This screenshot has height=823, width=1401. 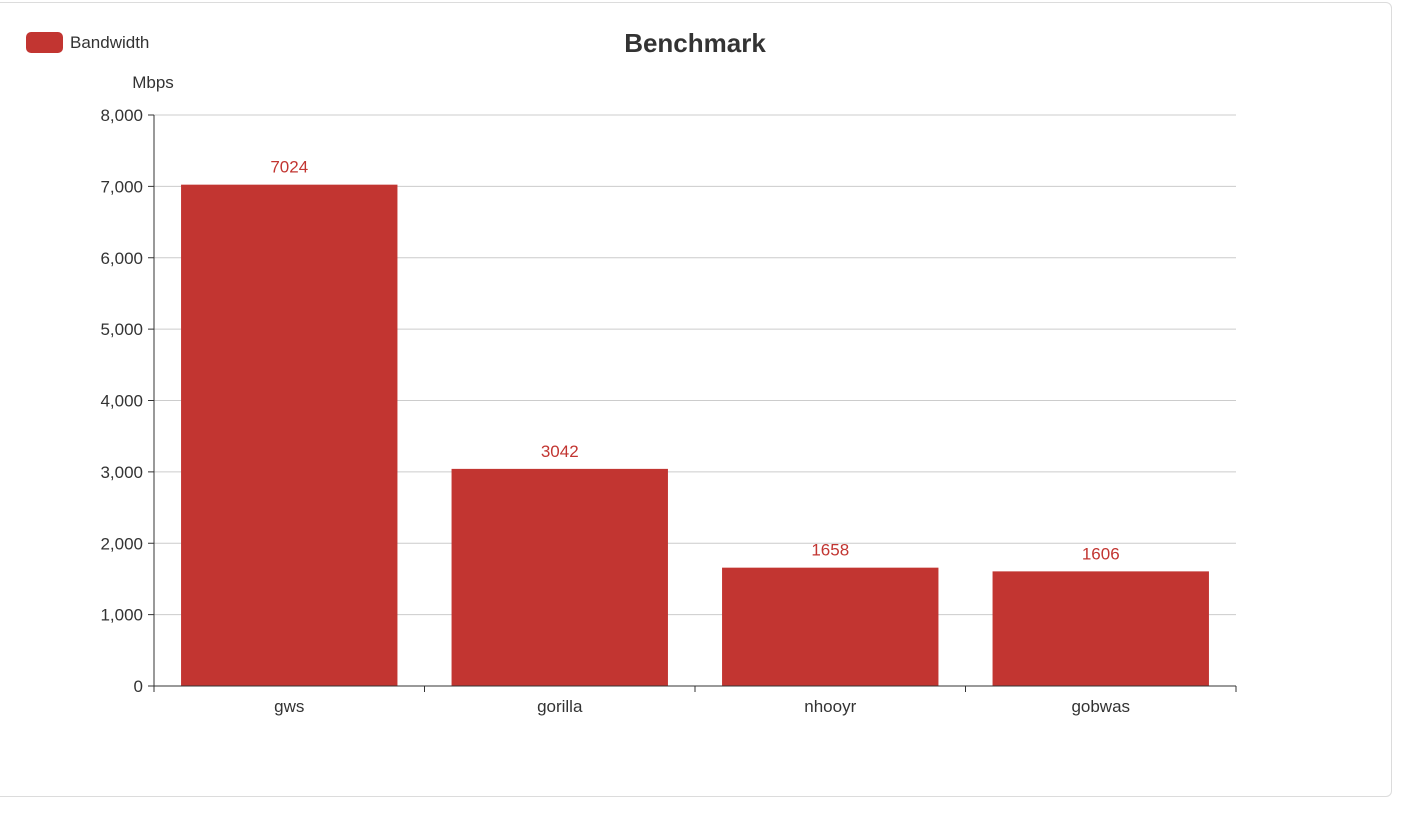 What do you see at coordinates (1101, 553) in the screenshot?
I see `data-label-gobwas: 1606` at bounding box center [1101, 553].